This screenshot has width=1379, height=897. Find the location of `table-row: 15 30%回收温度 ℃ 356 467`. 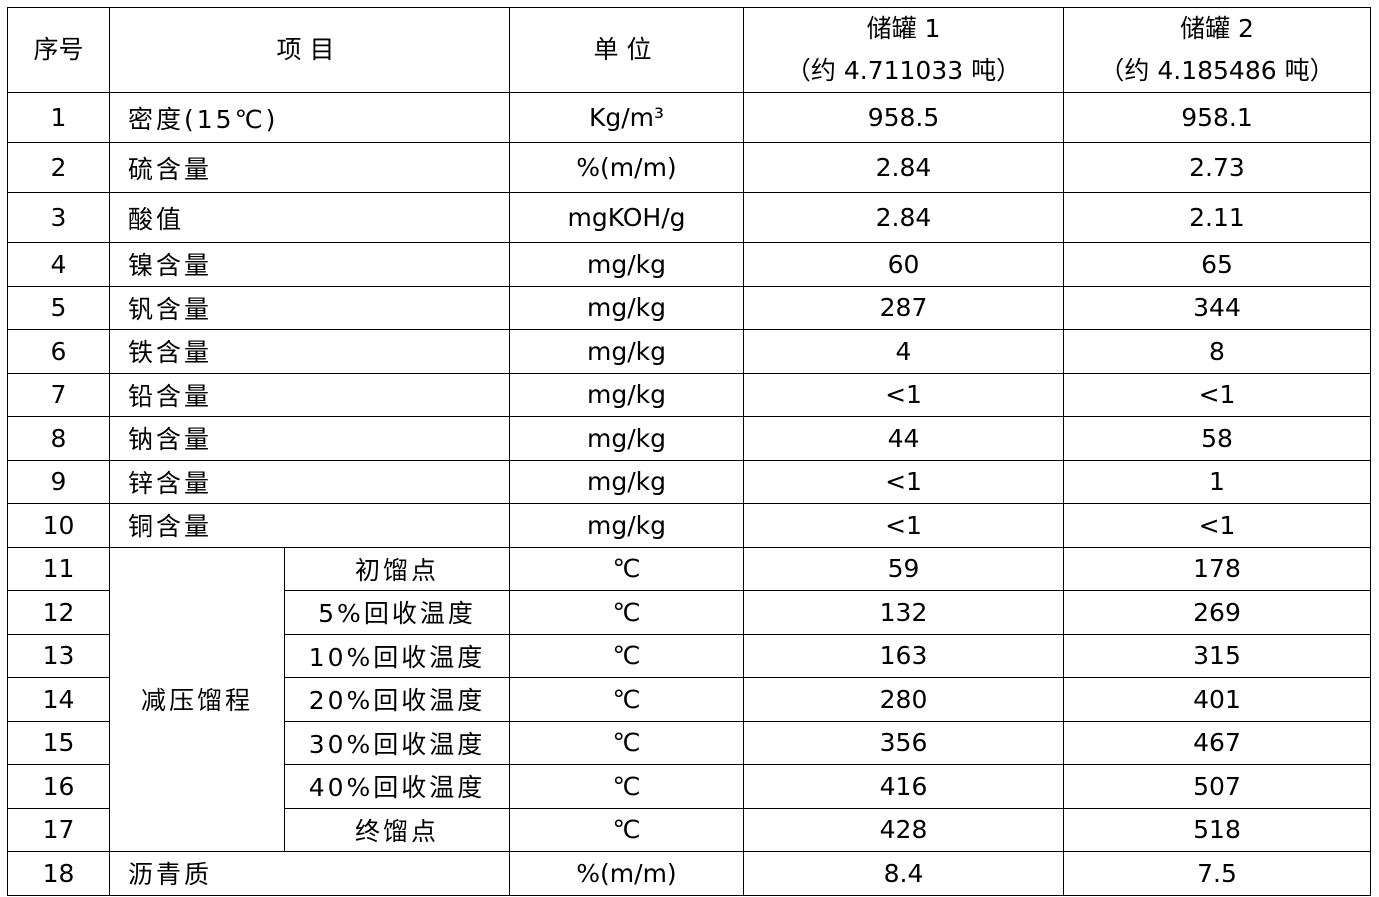

table-row: 15 30%回收温度 ℃ 356 467 is located at coordinates (689, 742).